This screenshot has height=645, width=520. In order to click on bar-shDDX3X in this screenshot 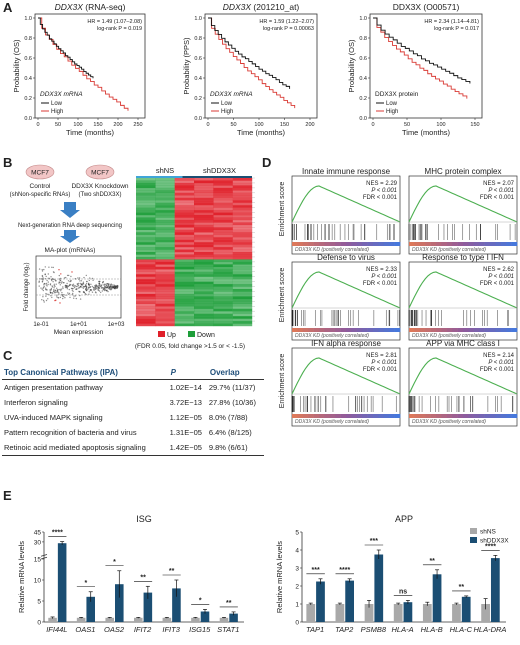, I will do `click(119, 603)`.